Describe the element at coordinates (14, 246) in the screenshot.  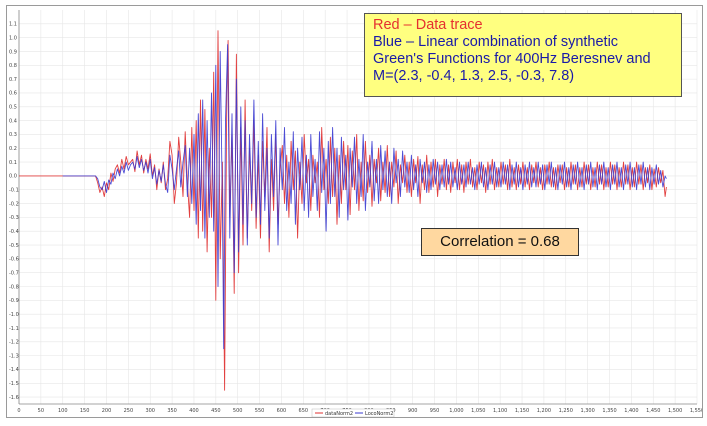
I see `y-tick-label: -0.5` at that location.